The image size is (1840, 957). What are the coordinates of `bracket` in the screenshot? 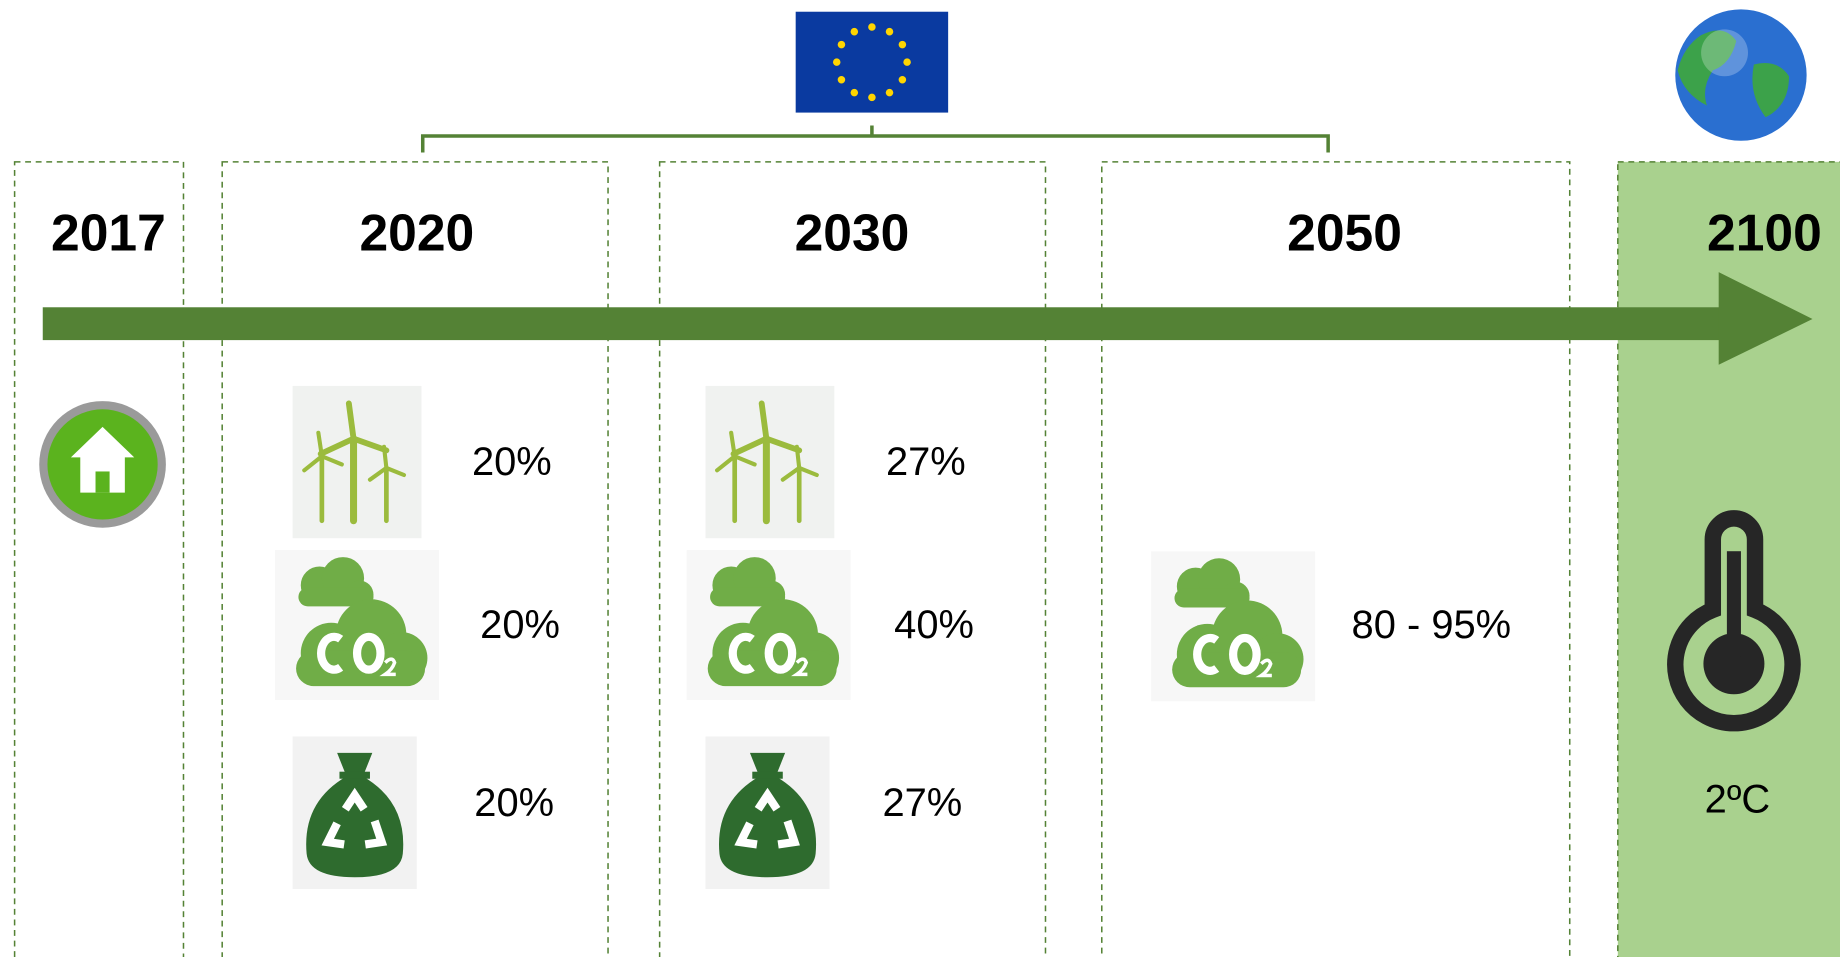 It's located at (875, 139).